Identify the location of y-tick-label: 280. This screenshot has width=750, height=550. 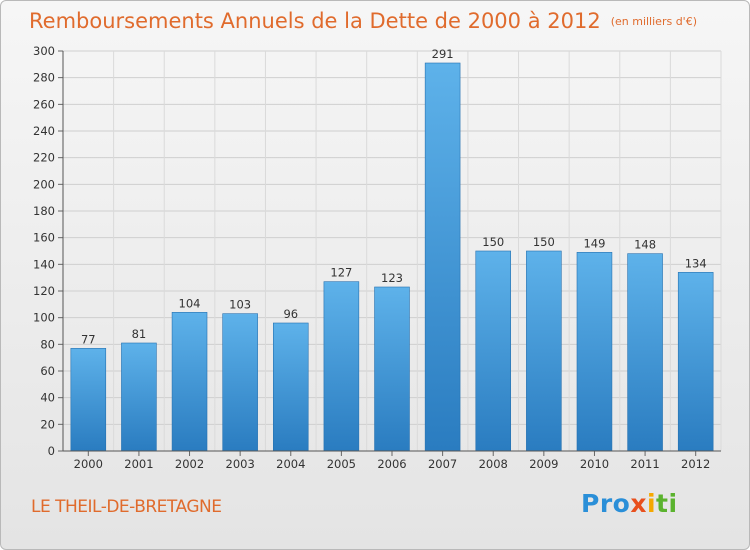
(44, 78).